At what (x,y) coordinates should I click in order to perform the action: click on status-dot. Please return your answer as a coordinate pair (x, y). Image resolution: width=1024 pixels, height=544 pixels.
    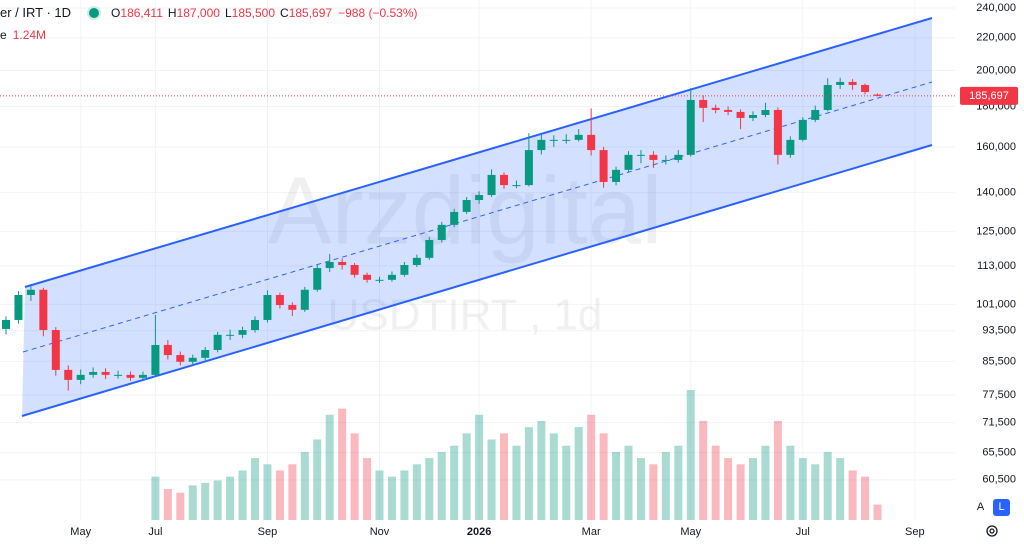
    Looking at the image, I should click on (94, 12).